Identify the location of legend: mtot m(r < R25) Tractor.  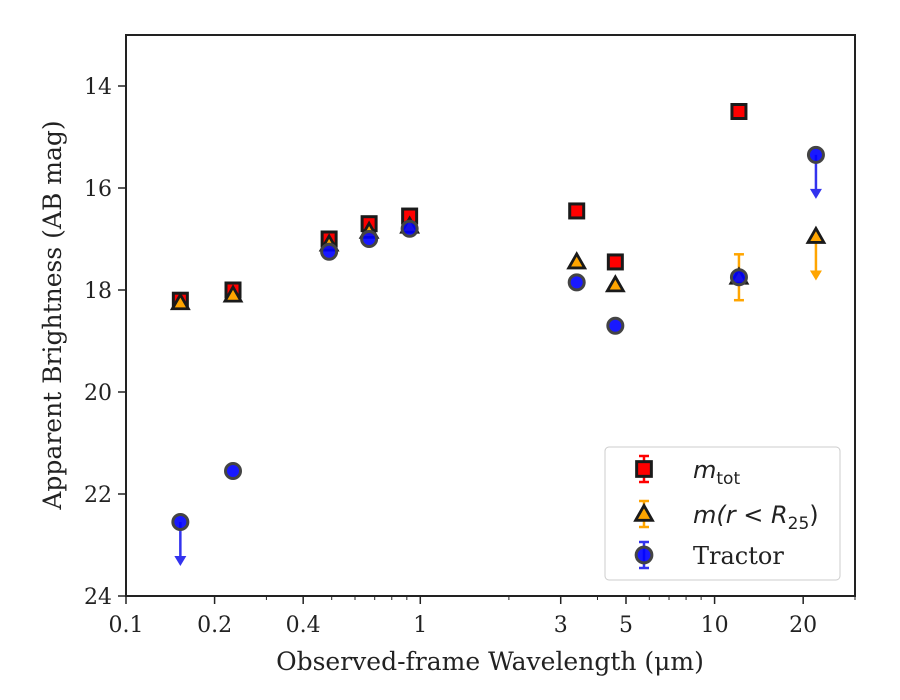
(722, 513).